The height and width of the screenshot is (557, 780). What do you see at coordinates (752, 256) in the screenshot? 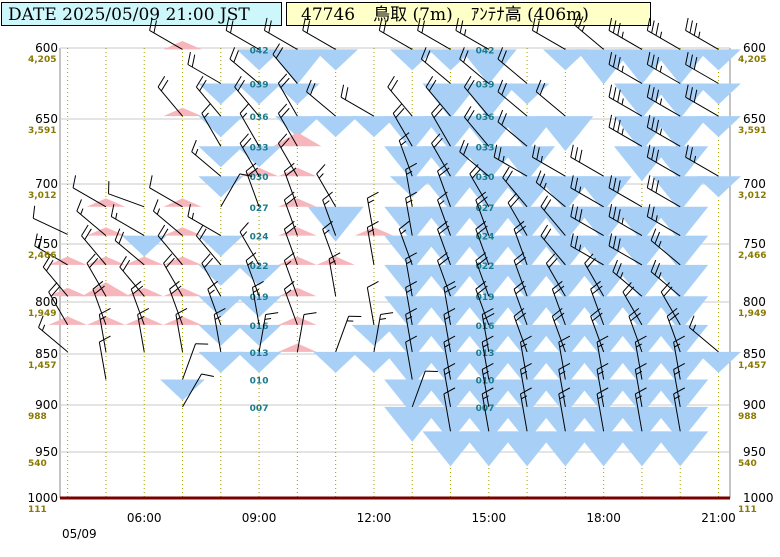
I see `height-tick-right: 2,466` at bounding box center [752, 256].